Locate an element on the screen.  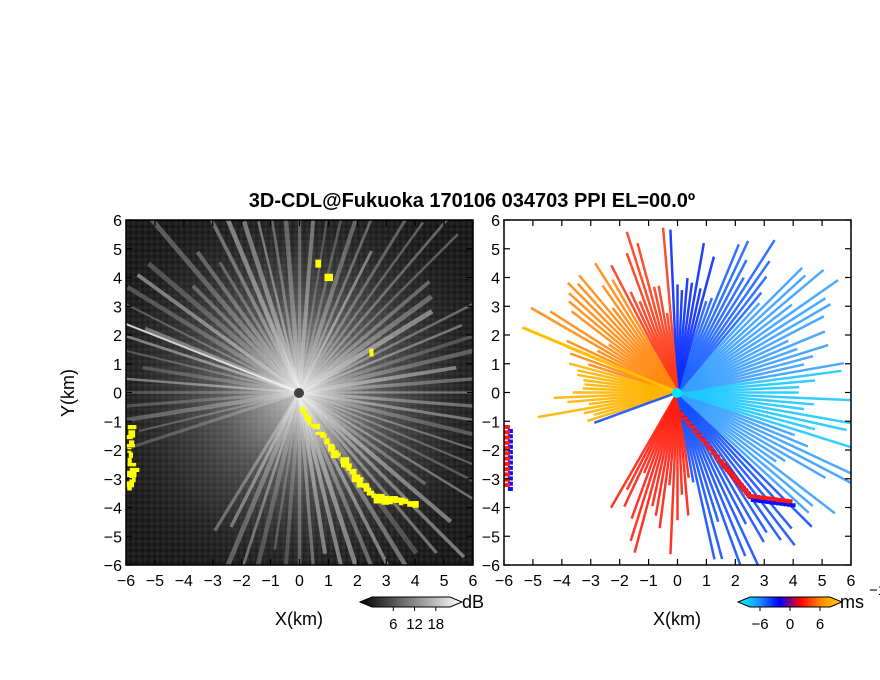
y-tick-label: 2 is located at coordinates (117, 336).